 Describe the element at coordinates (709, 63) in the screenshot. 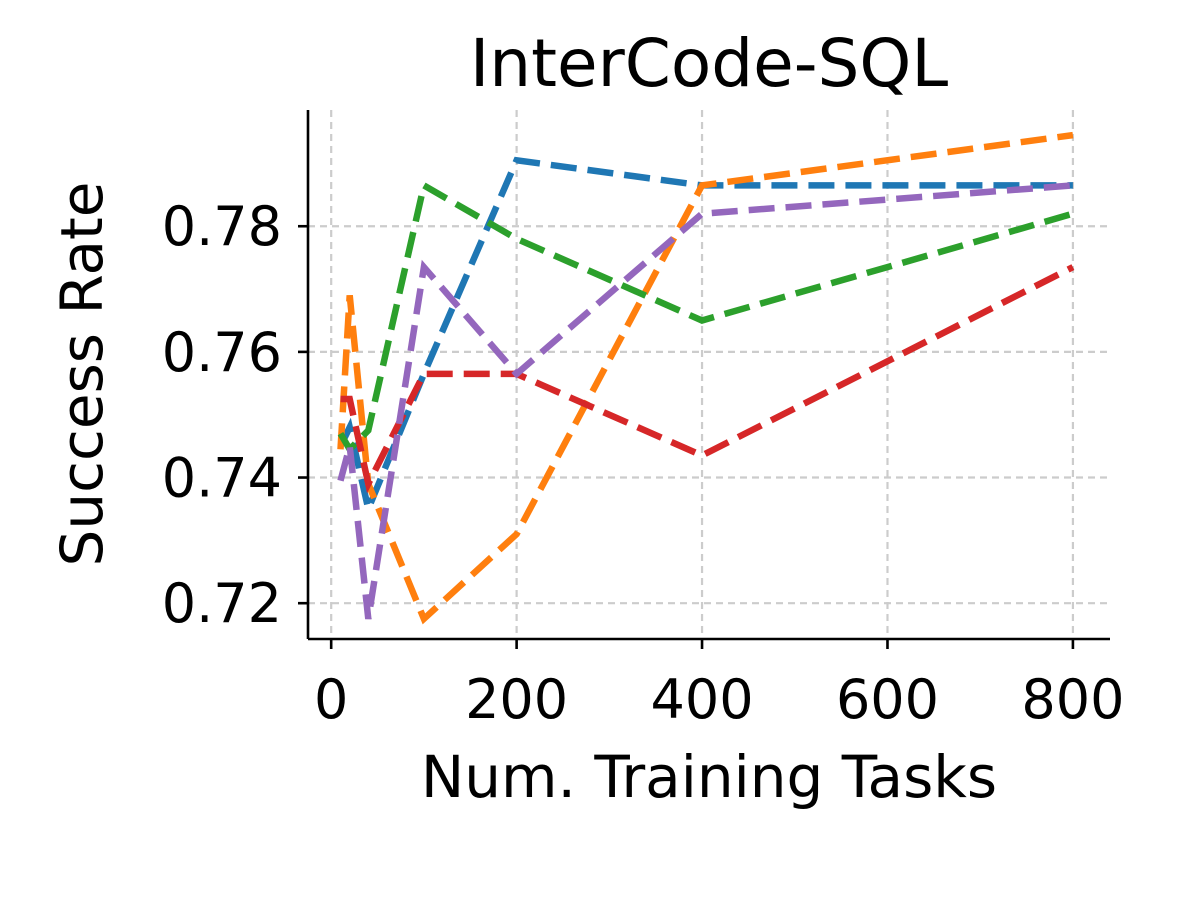

I see `chart-title: InterCode-SQL` at that location.